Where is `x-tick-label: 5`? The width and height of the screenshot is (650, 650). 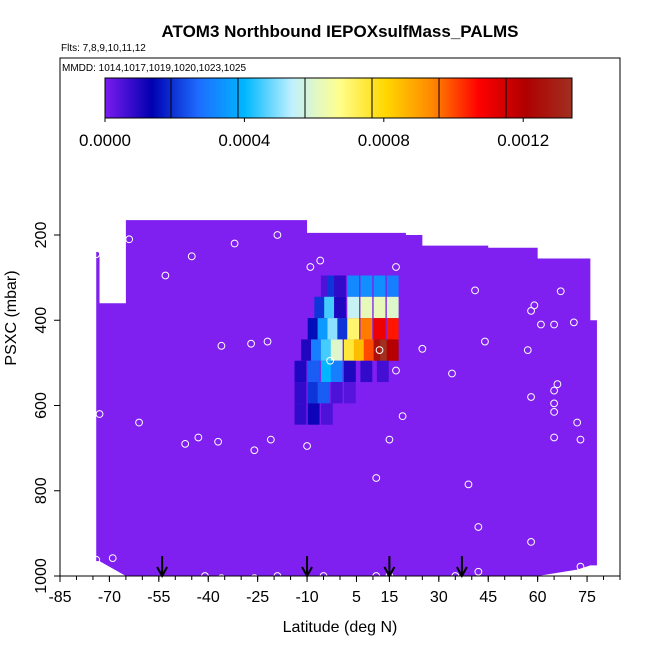 x-tick-label: 5 is located at coordinates (356, 597).